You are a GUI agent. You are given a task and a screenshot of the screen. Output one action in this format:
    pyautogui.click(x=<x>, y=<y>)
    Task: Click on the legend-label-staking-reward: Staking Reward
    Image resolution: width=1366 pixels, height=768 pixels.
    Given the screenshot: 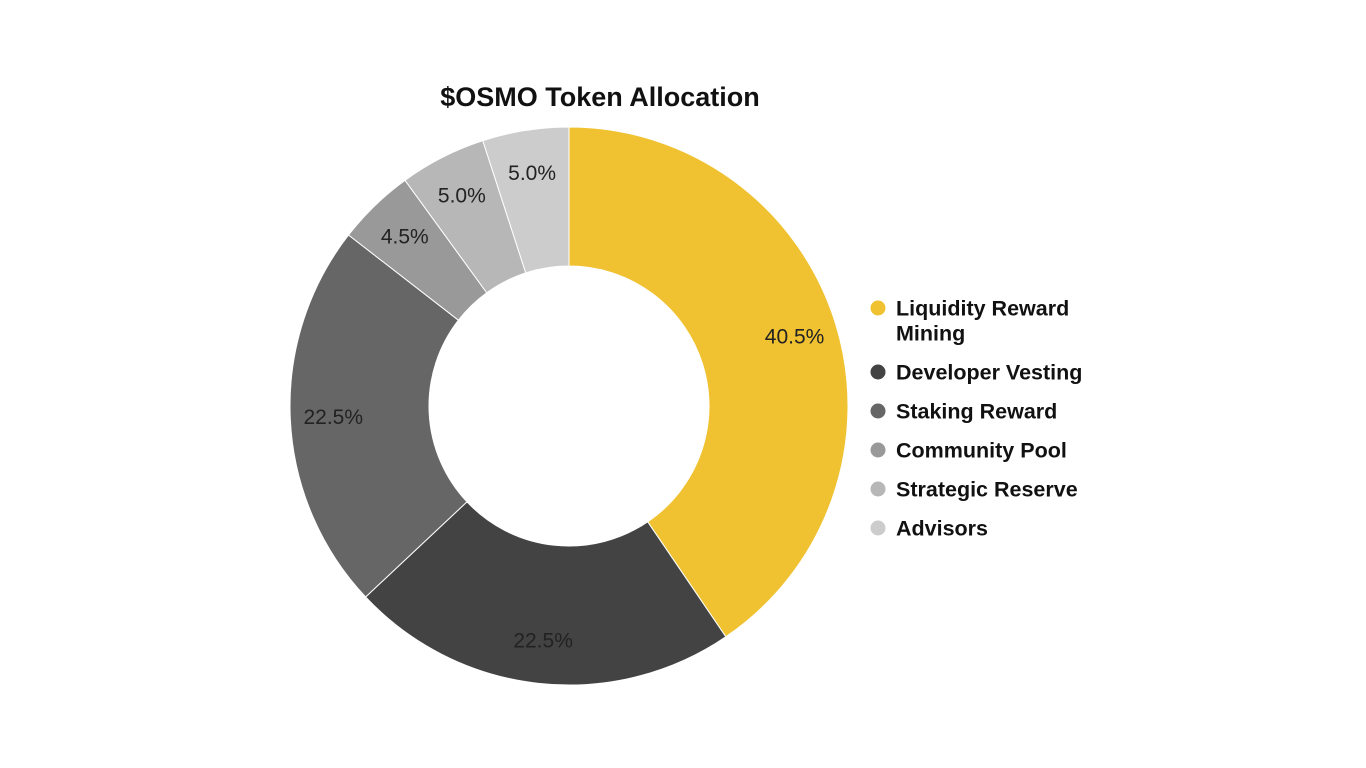 What is the action you would take?
    pyautogui.click(x=976, y=412)
    